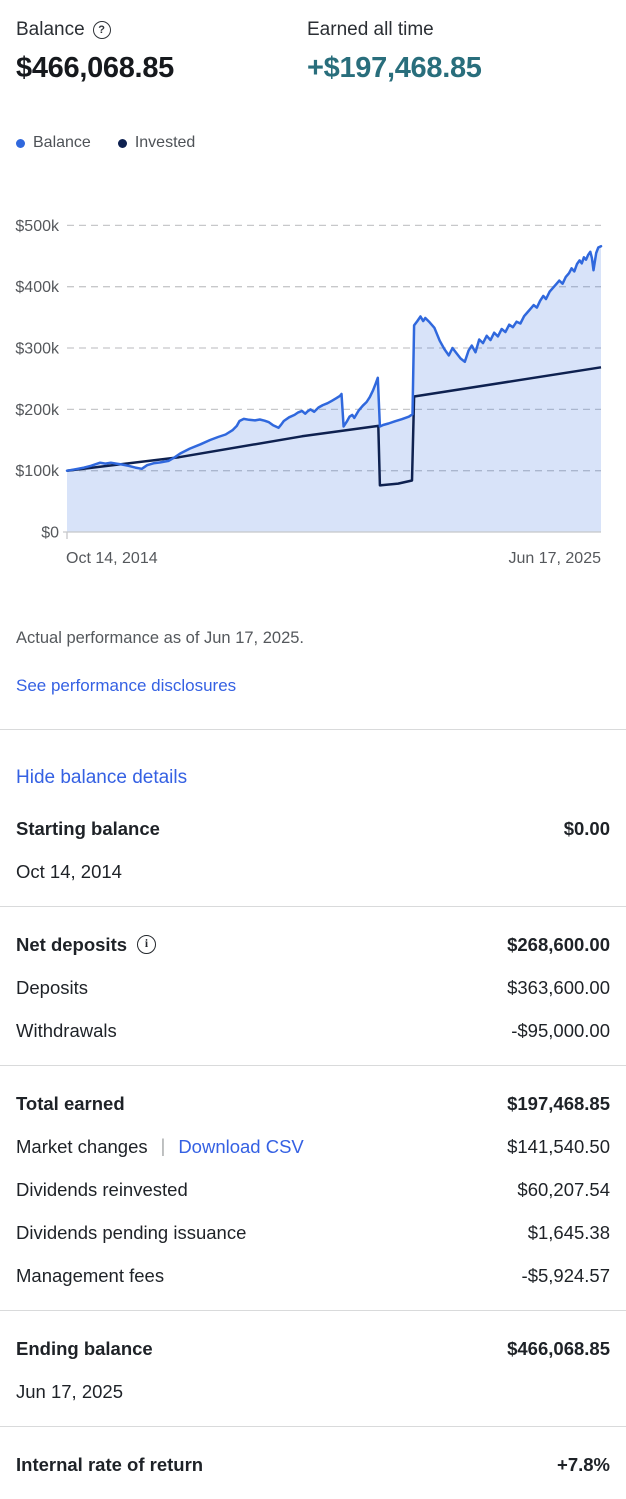 The image size is (626, 1499). What do you see at coordinates (102, 777) in the screenshot?
I see `hide-balance-details-link: Hide balance details` at bounding box center [102, 777].